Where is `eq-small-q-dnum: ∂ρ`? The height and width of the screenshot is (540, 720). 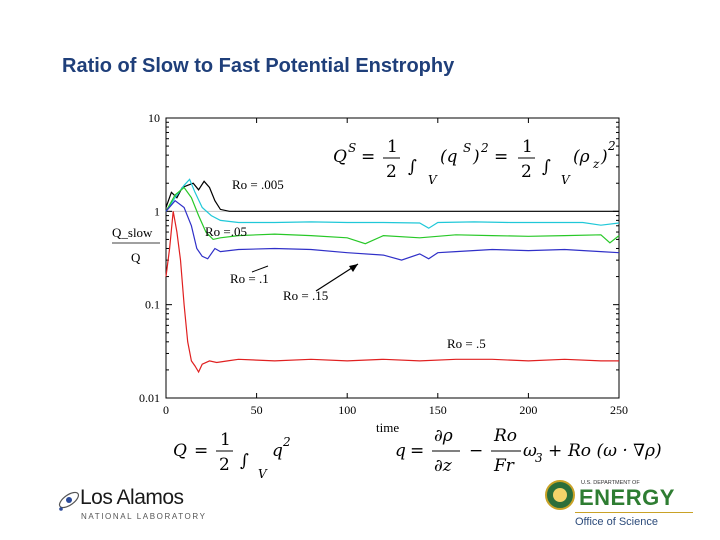
eq-small-q-dnum: ∂ρ is located at coordinates (443, 436).